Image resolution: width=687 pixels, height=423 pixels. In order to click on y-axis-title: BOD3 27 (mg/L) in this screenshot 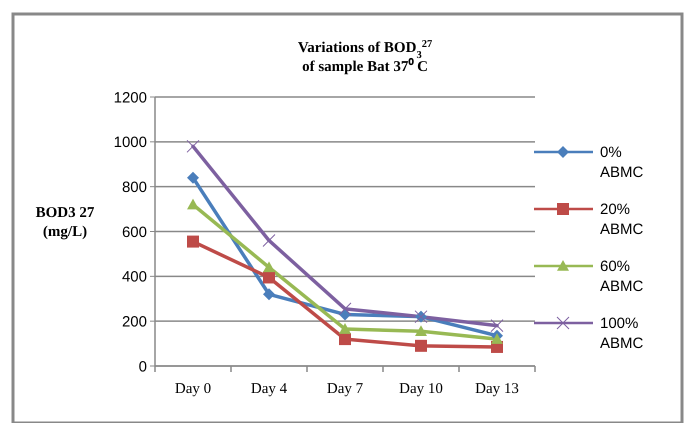, I will do `click(65, 222)`.